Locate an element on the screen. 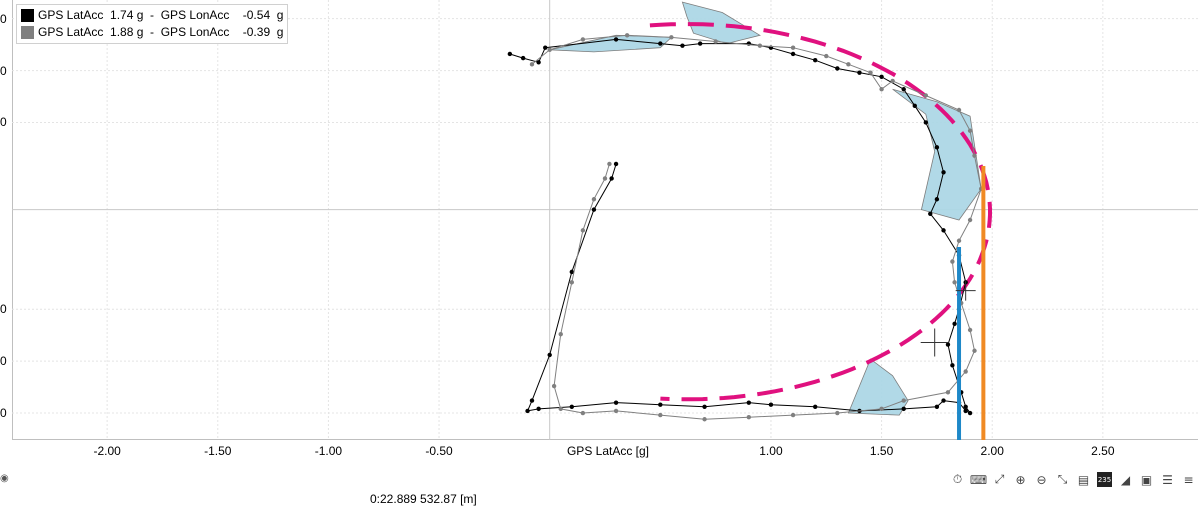  zoom-in-icon: ⊕ is located at coordinates (1020, 479).